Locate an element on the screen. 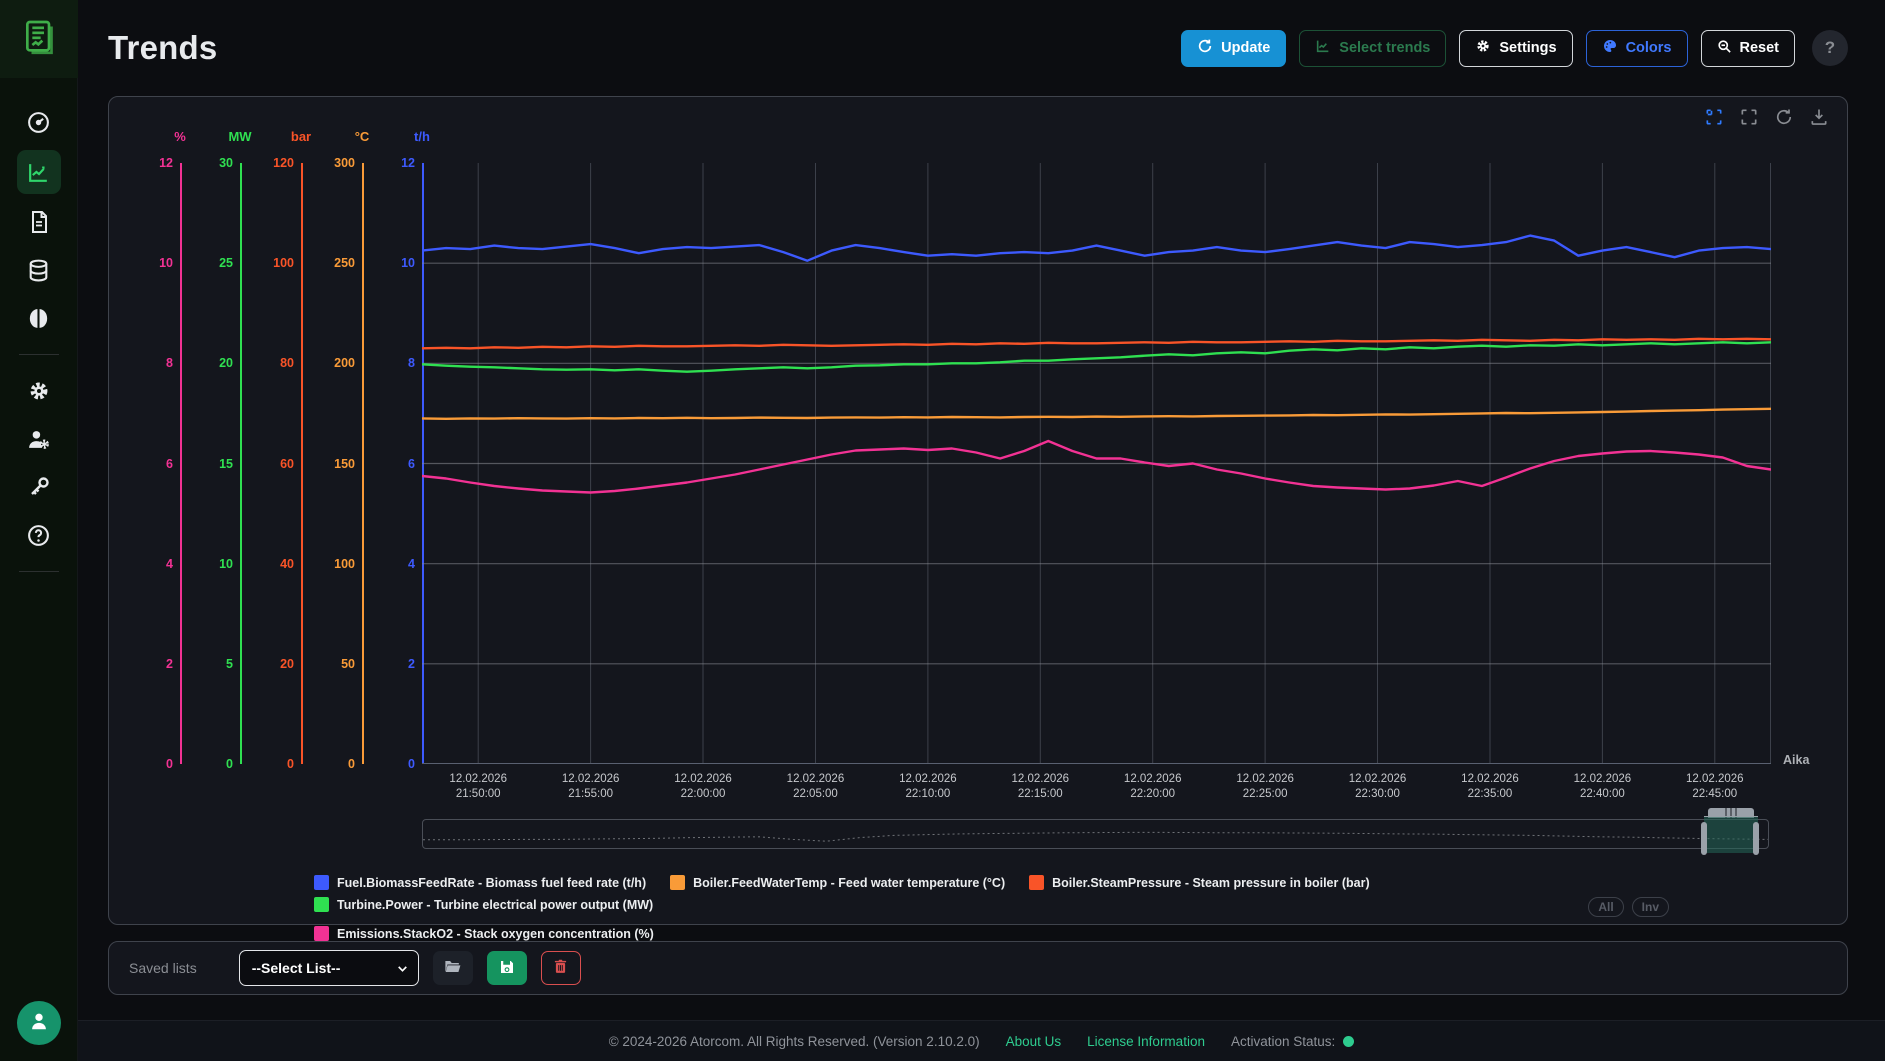 The image size is (1885, 1061). navigator-left-handle is located at coordinates (1704, 838).